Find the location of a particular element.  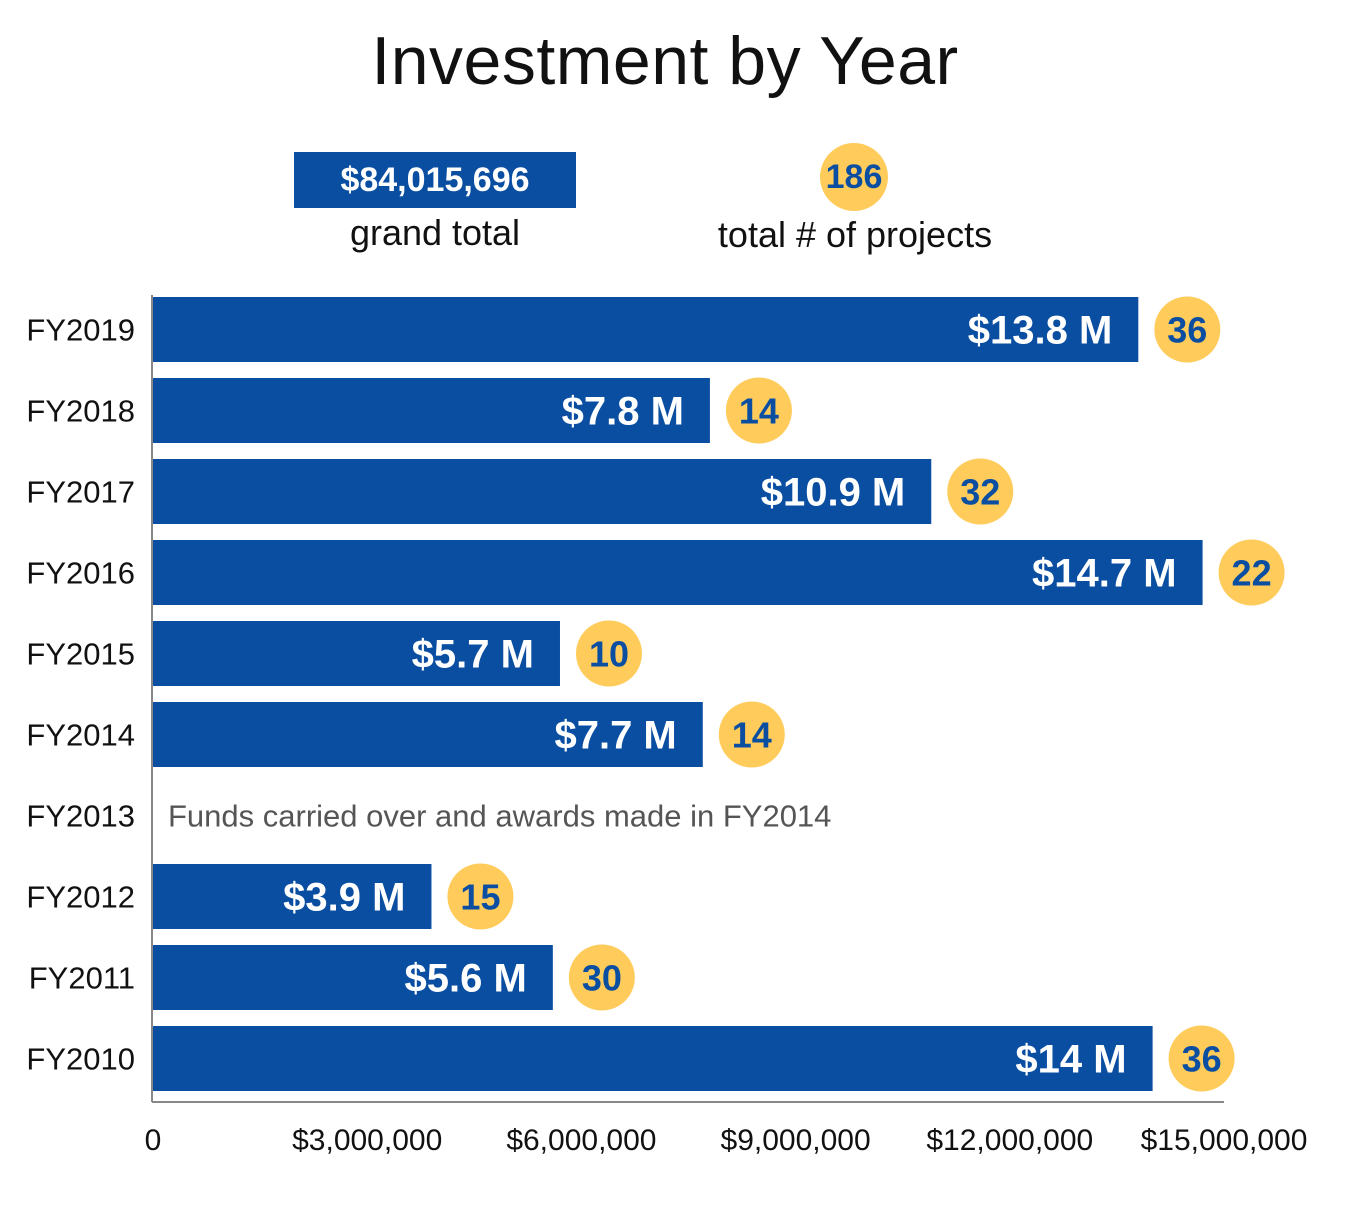

x-tick-label: $3,000,000 is located at coordinates (367, 1140).